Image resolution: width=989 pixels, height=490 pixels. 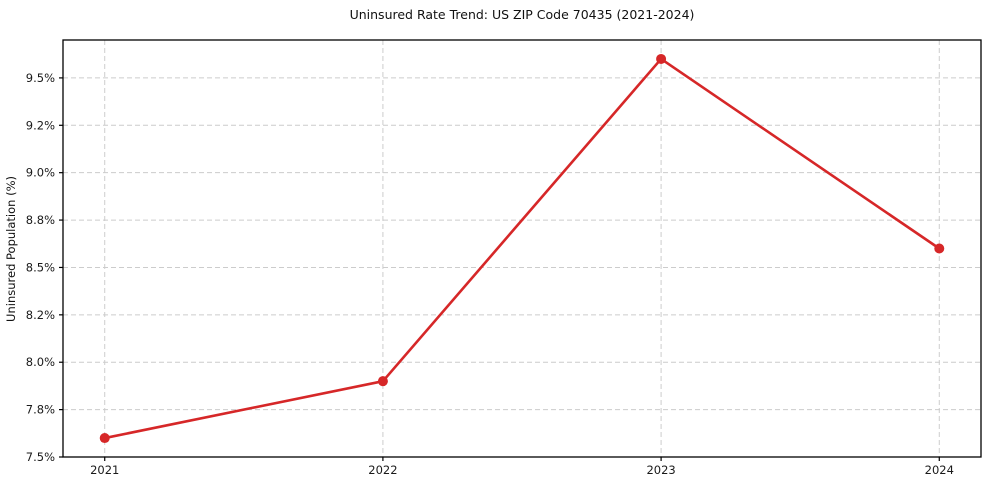 What do you see at coordinates (40, 315) in the screenshot?
I see `y-tick-label: 8.2%` at bounding box center [40, 315].